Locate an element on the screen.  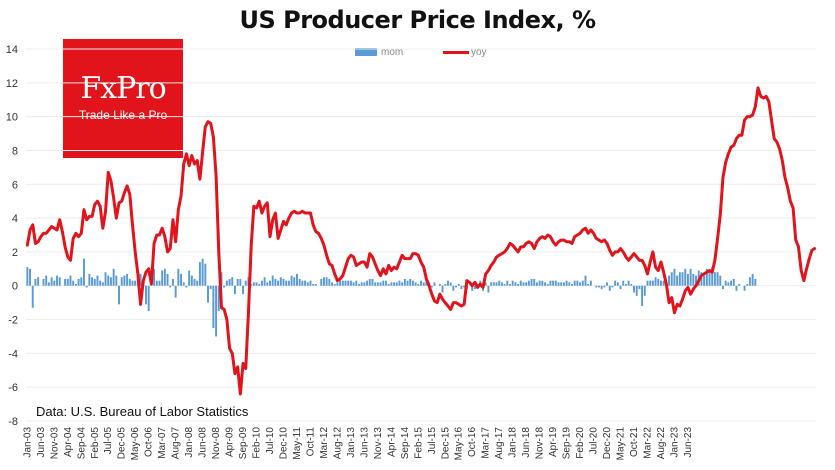
y-tick-label: -4 is located at coordinates (13, 354).